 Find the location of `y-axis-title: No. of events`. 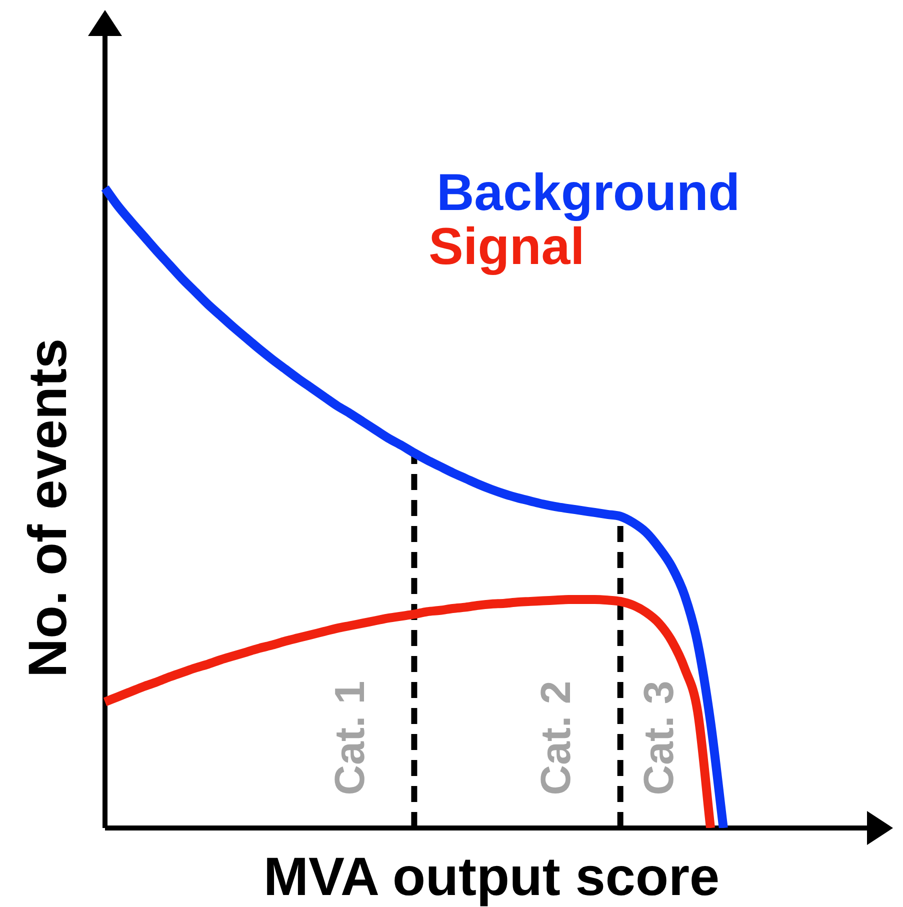

y-axis-title: No. of events is located at coordinates (48, 508).